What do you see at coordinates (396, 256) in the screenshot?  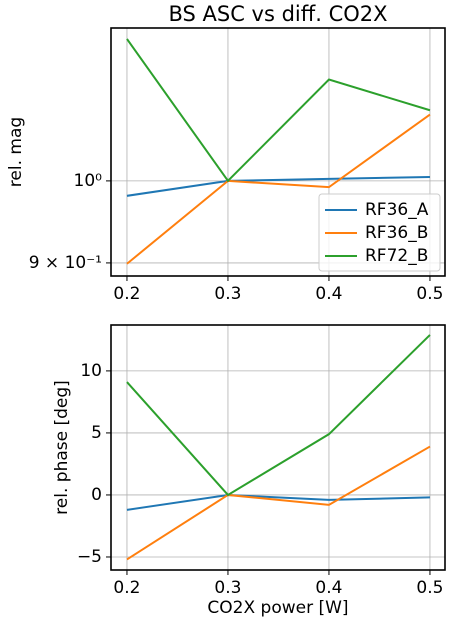 I see `legend-label: RF72_B` at bounding box center [396, 256].